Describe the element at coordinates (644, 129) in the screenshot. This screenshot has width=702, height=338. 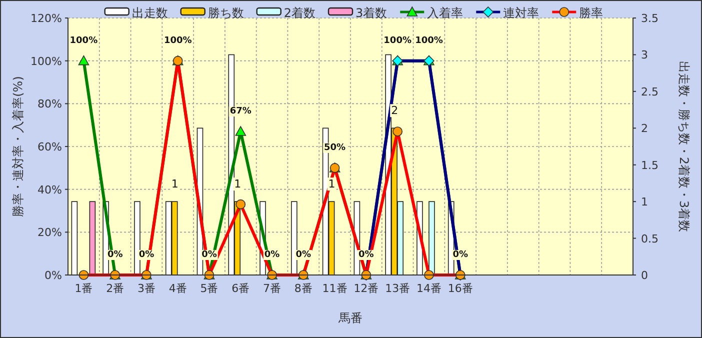
I see `y2-tick-label: 2` at that location.